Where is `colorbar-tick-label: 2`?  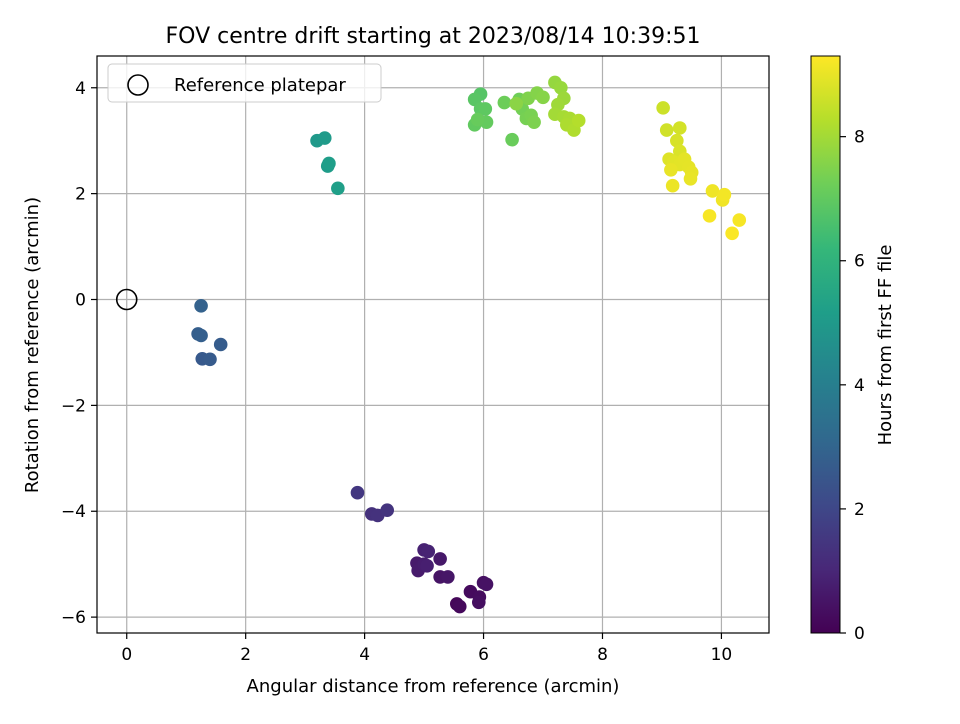
colorbar-tick-label: 2 is located at coordinates (859, 510).